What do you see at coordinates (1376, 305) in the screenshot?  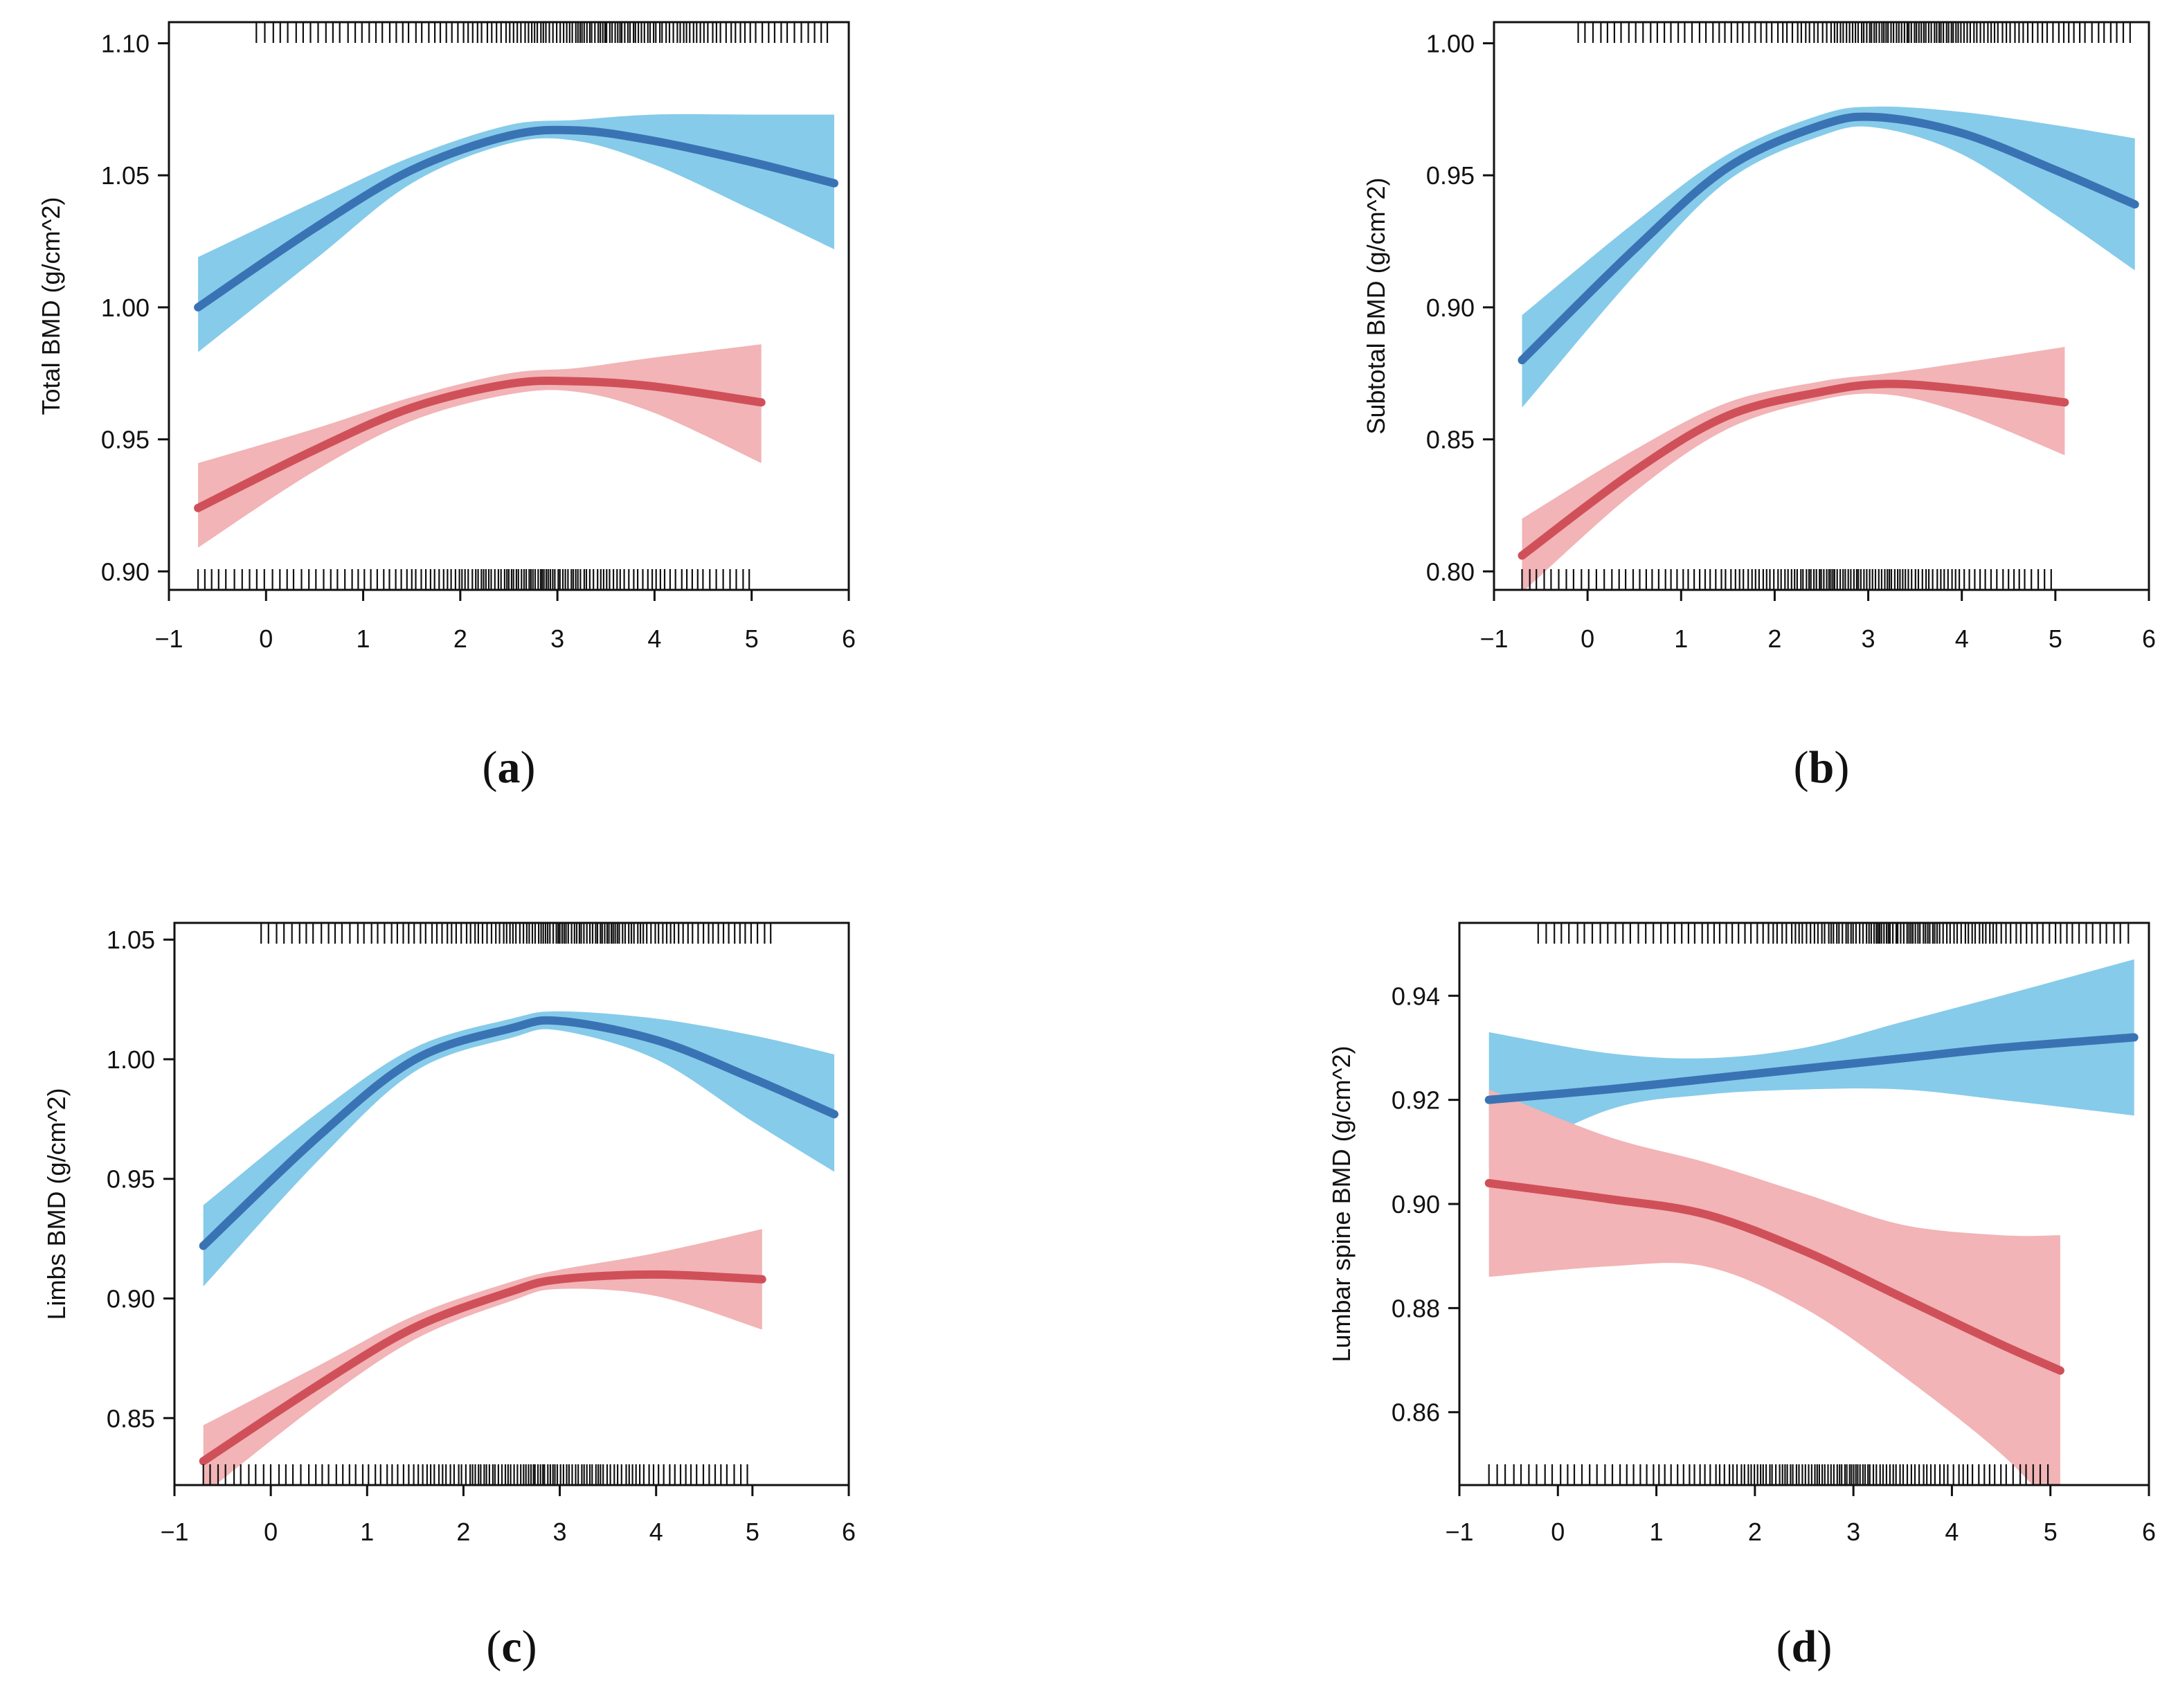 I see `y-axis-label: Subtotal BMD (g/cm^2)` at bounding box center [1376, 305].